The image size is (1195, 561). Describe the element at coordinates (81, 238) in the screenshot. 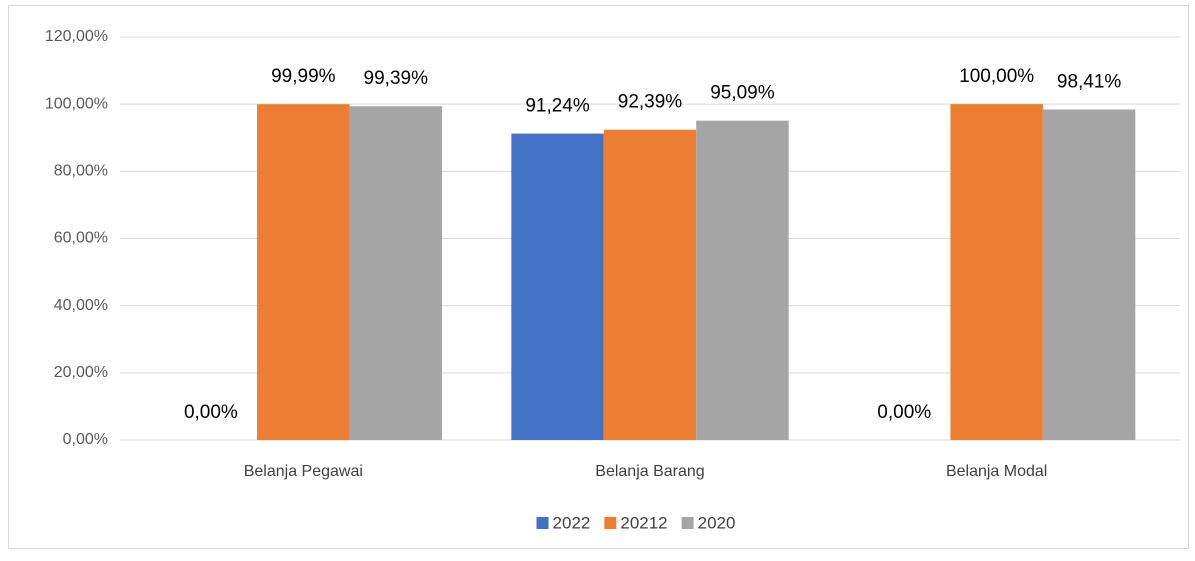

I see `y-tick-label: 60,00%` at that location.